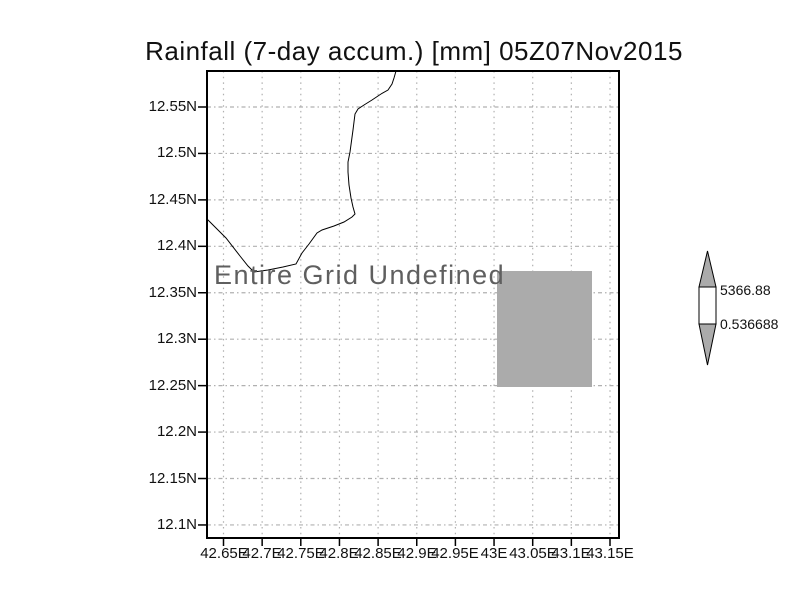  I want to click on y-tick-label: 12.55N, so click(172, 106).